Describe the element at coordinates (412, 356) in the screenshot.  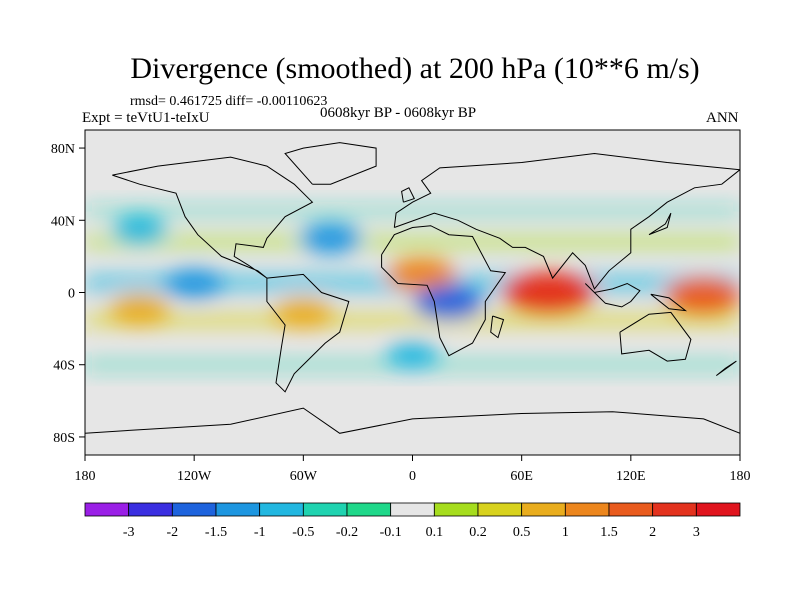
I see `field-southern-ocean-band` at that location.